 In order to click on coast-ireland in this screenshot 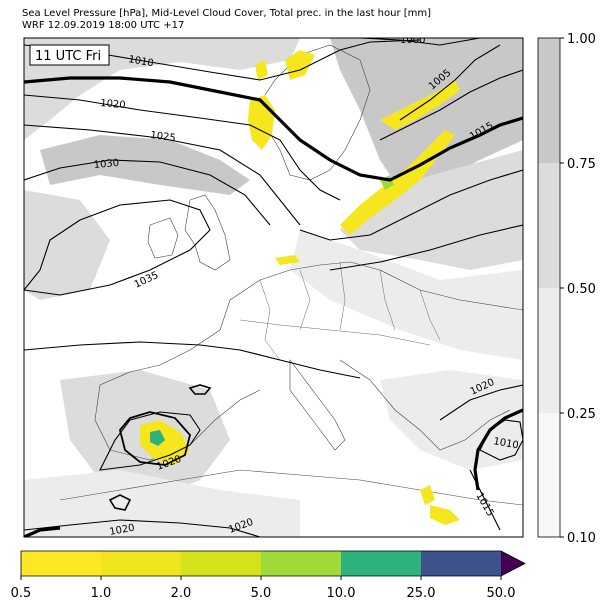, I will do `click(163, 238)`.